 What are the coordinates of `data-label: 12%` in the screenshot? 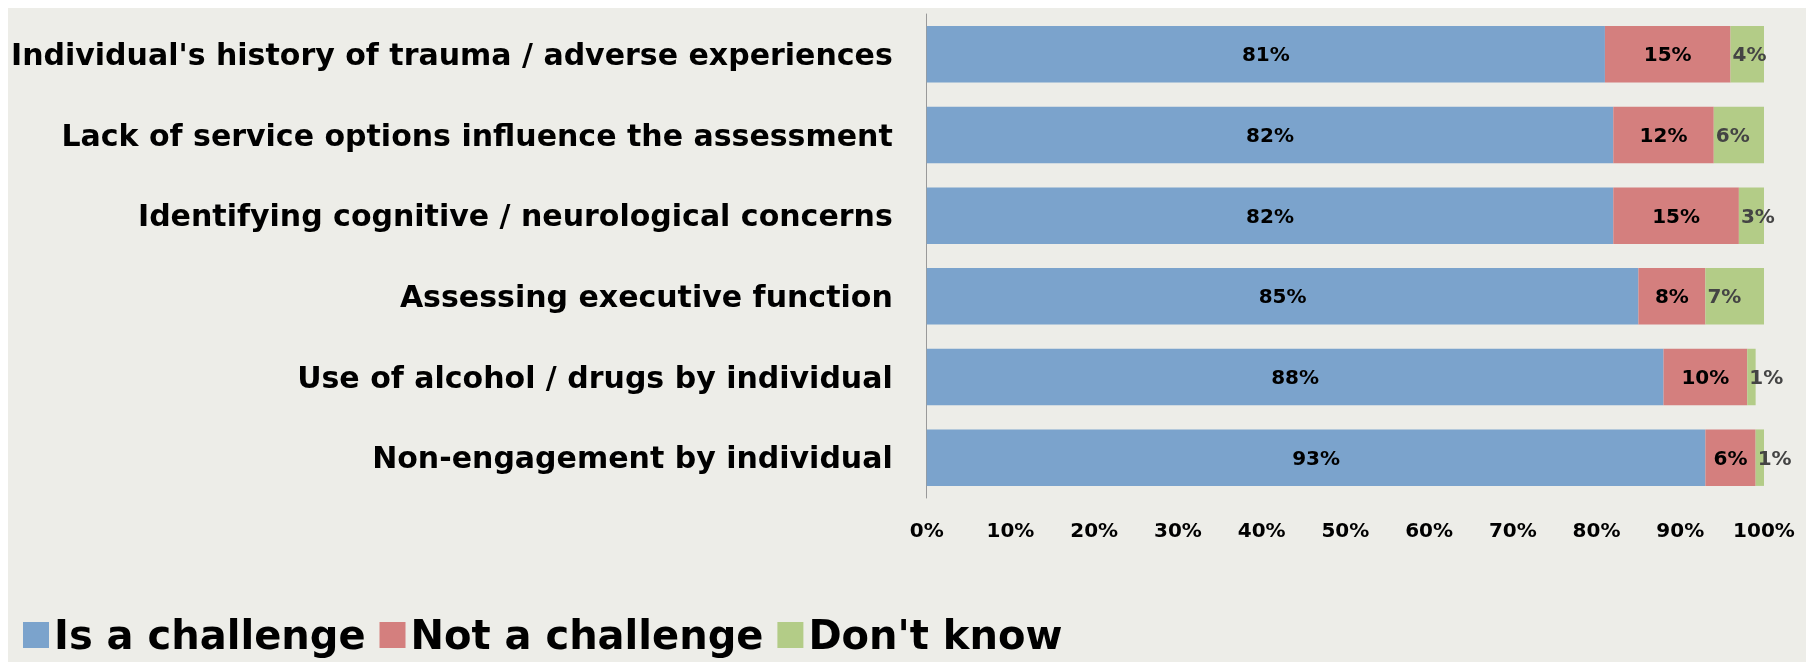 It's located at (1663, 135).